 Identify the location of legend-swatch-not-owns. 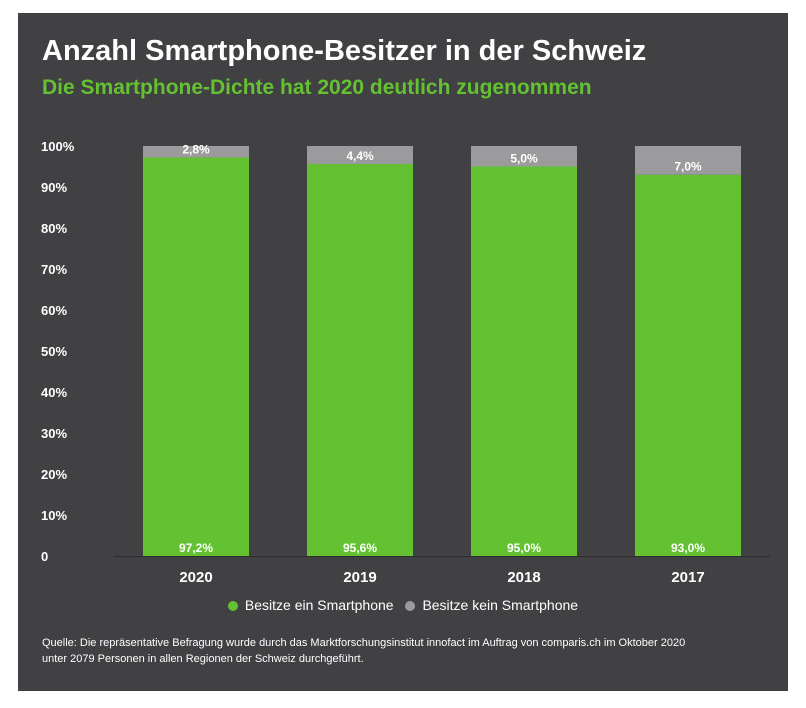
(410, 606).